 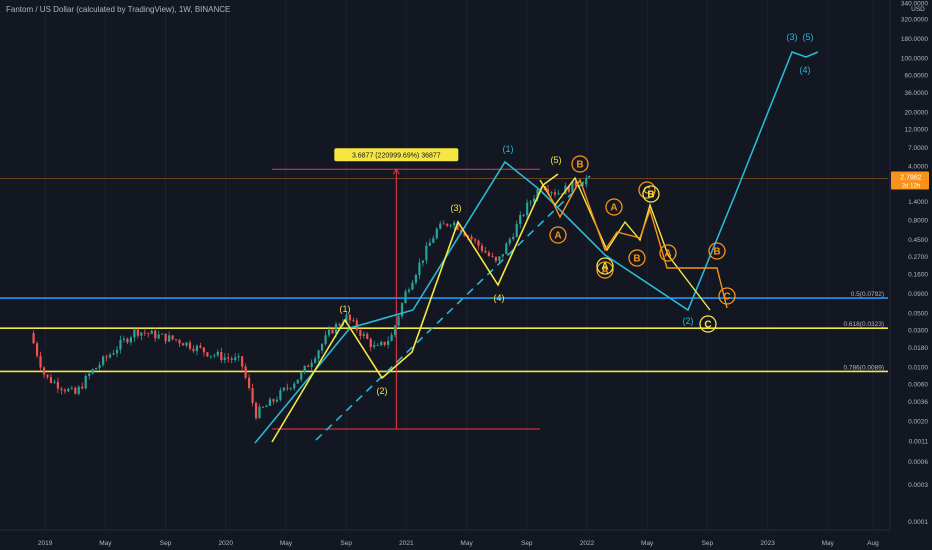 I want to click on price-tick: 180.0000, so click(x=914, y=39).